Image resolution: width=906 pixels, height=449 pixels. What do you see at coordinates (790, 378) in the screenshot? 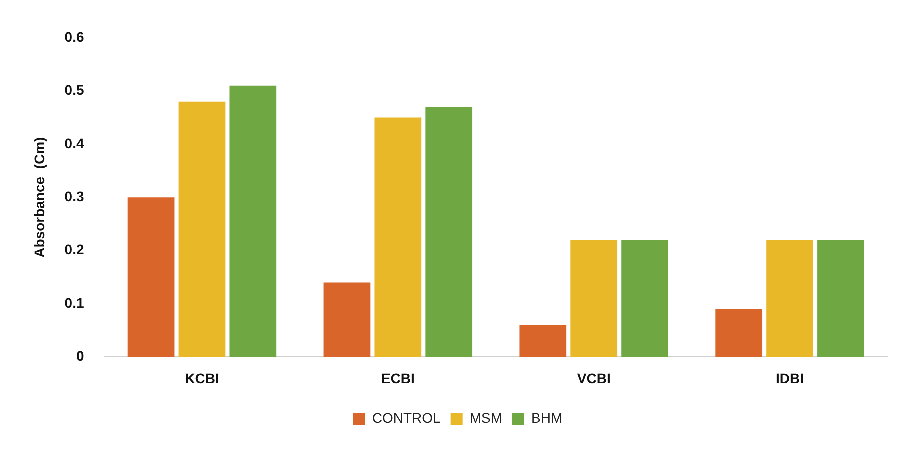
I see `x-tick-label: IDBI` at bounding box center [790, 378].